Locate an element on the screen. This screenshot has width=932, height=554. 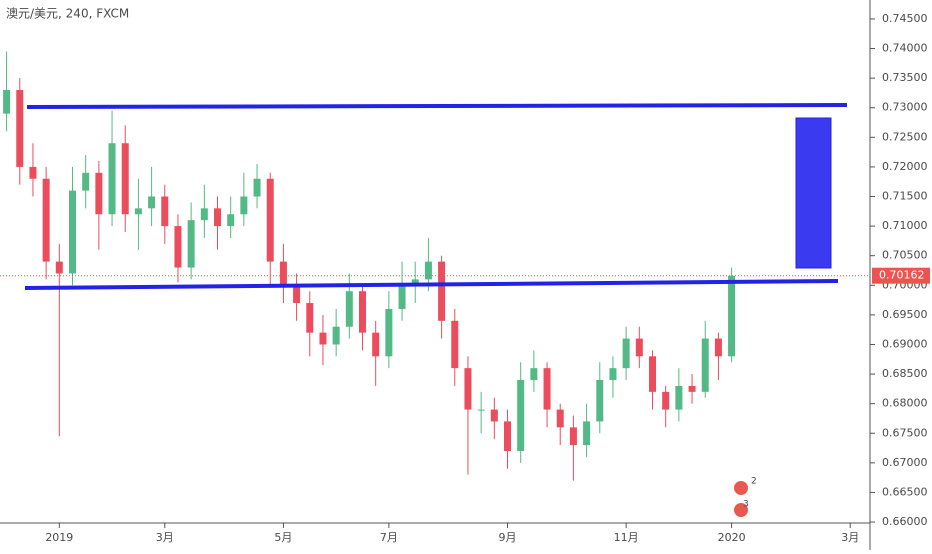
y-tick-label: 0.66500 is located at coordinates (905, 491).